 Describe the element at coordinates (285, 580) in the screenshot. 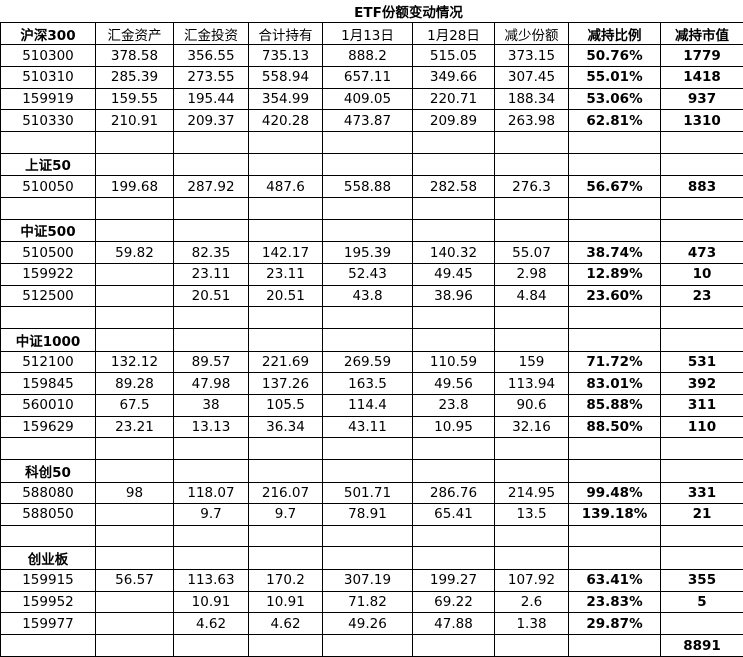

I see `value-cell: 170.2` at that location.